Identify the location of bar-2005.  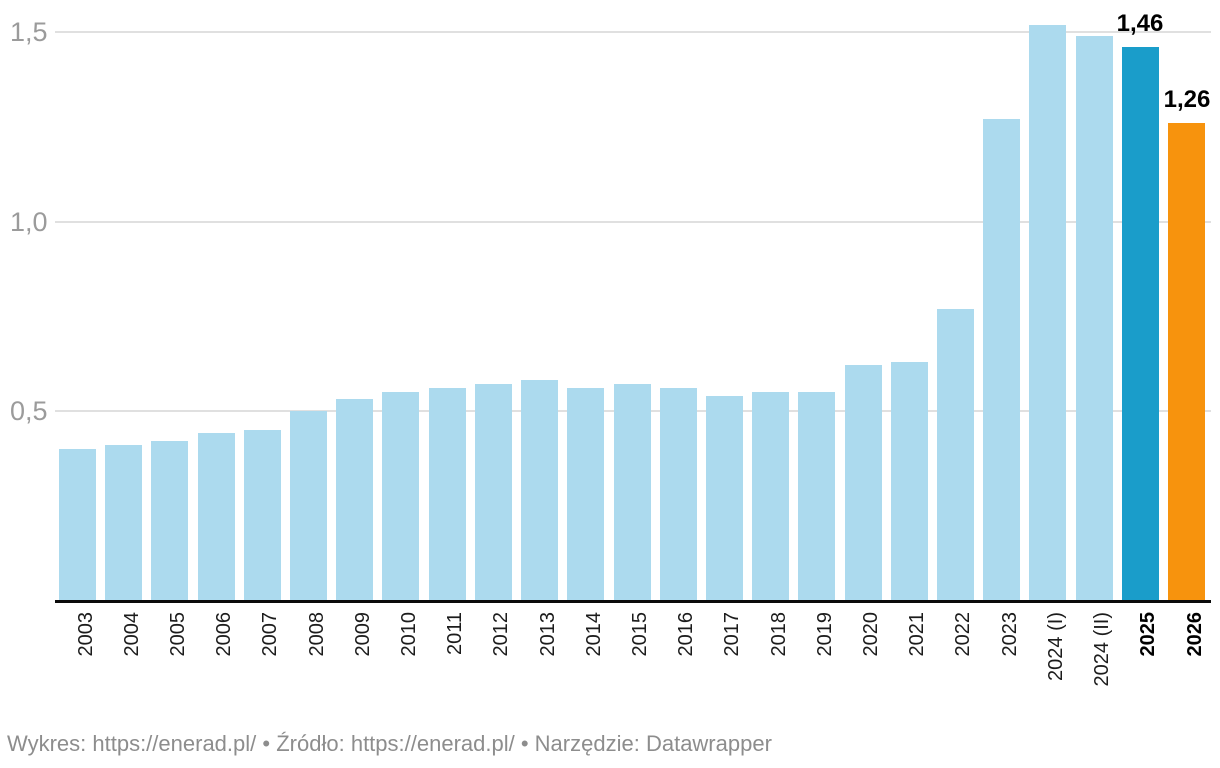
(169, 520).